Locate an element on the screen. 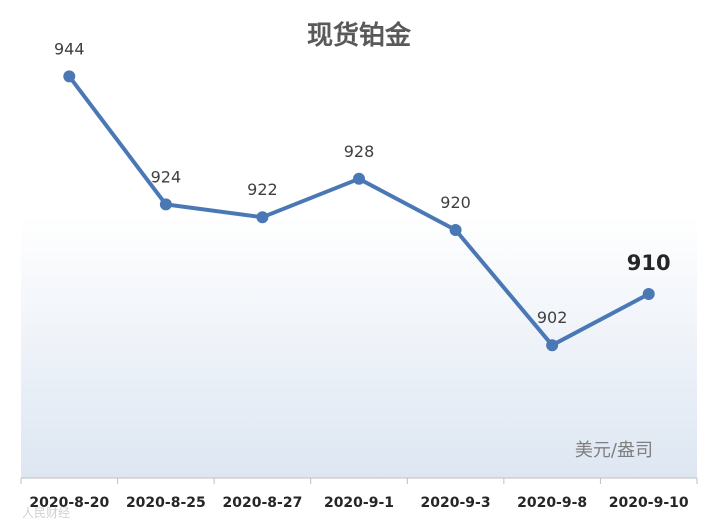  watermark-text: 人民财经 is located at coordinates (46, 513).